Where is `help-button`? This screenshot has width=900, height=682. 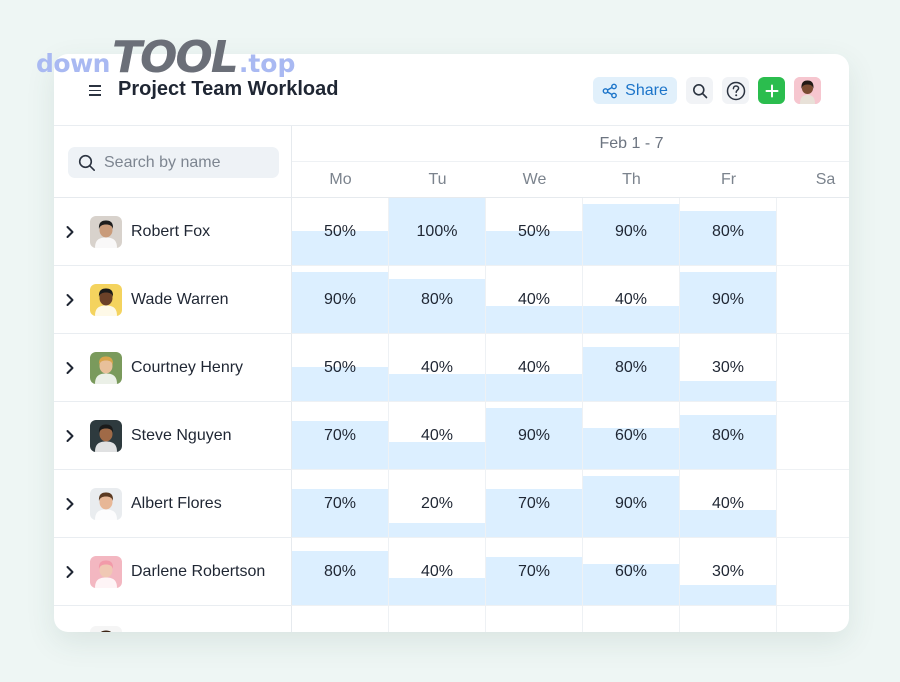 help-button is located at coordinates (735, 90).